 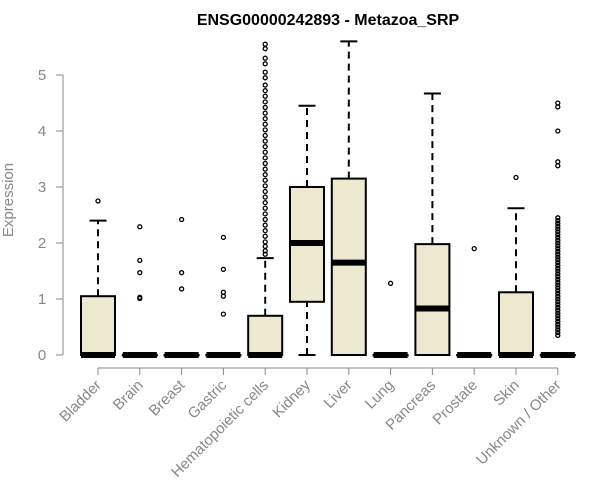 What do you see at coordinates (307, 230) in the screenshot?
I see `box-kidney` at bounding box center [307, 230].